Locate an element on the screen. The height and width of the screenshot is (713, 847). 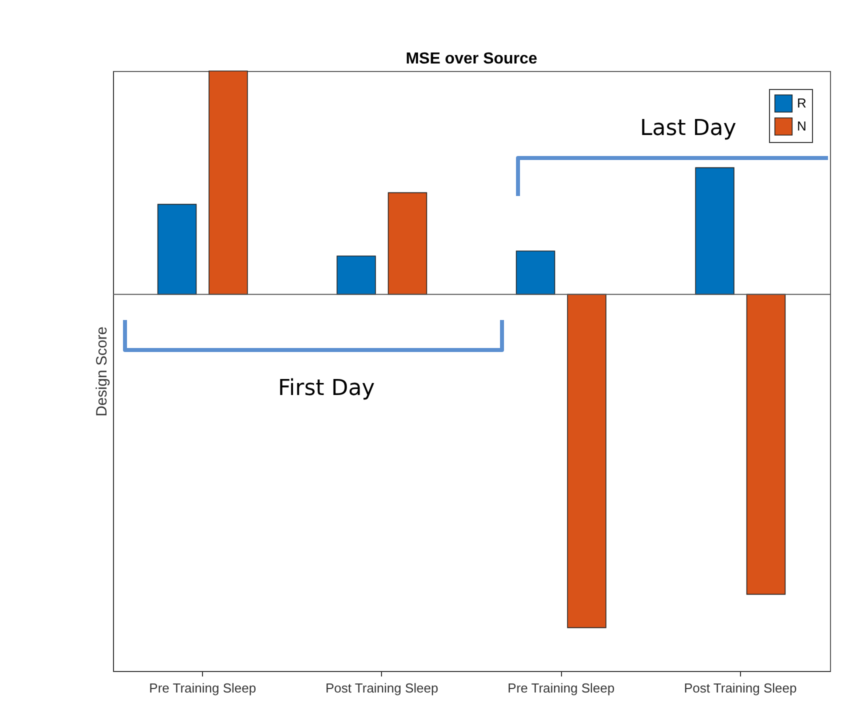
annotation: Last Day is located at coordinates (688, 128).